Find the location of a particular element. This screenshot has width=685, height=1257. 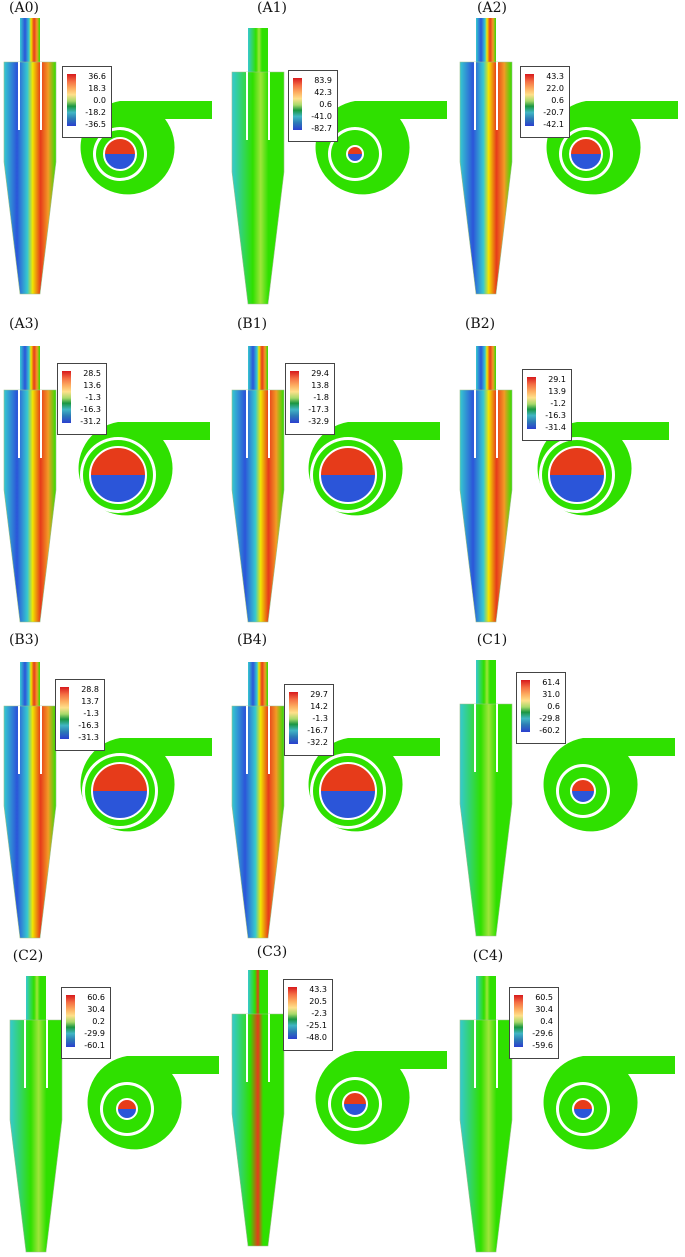

legend-tick: -48.0 is located at coordinates (316, 1037).